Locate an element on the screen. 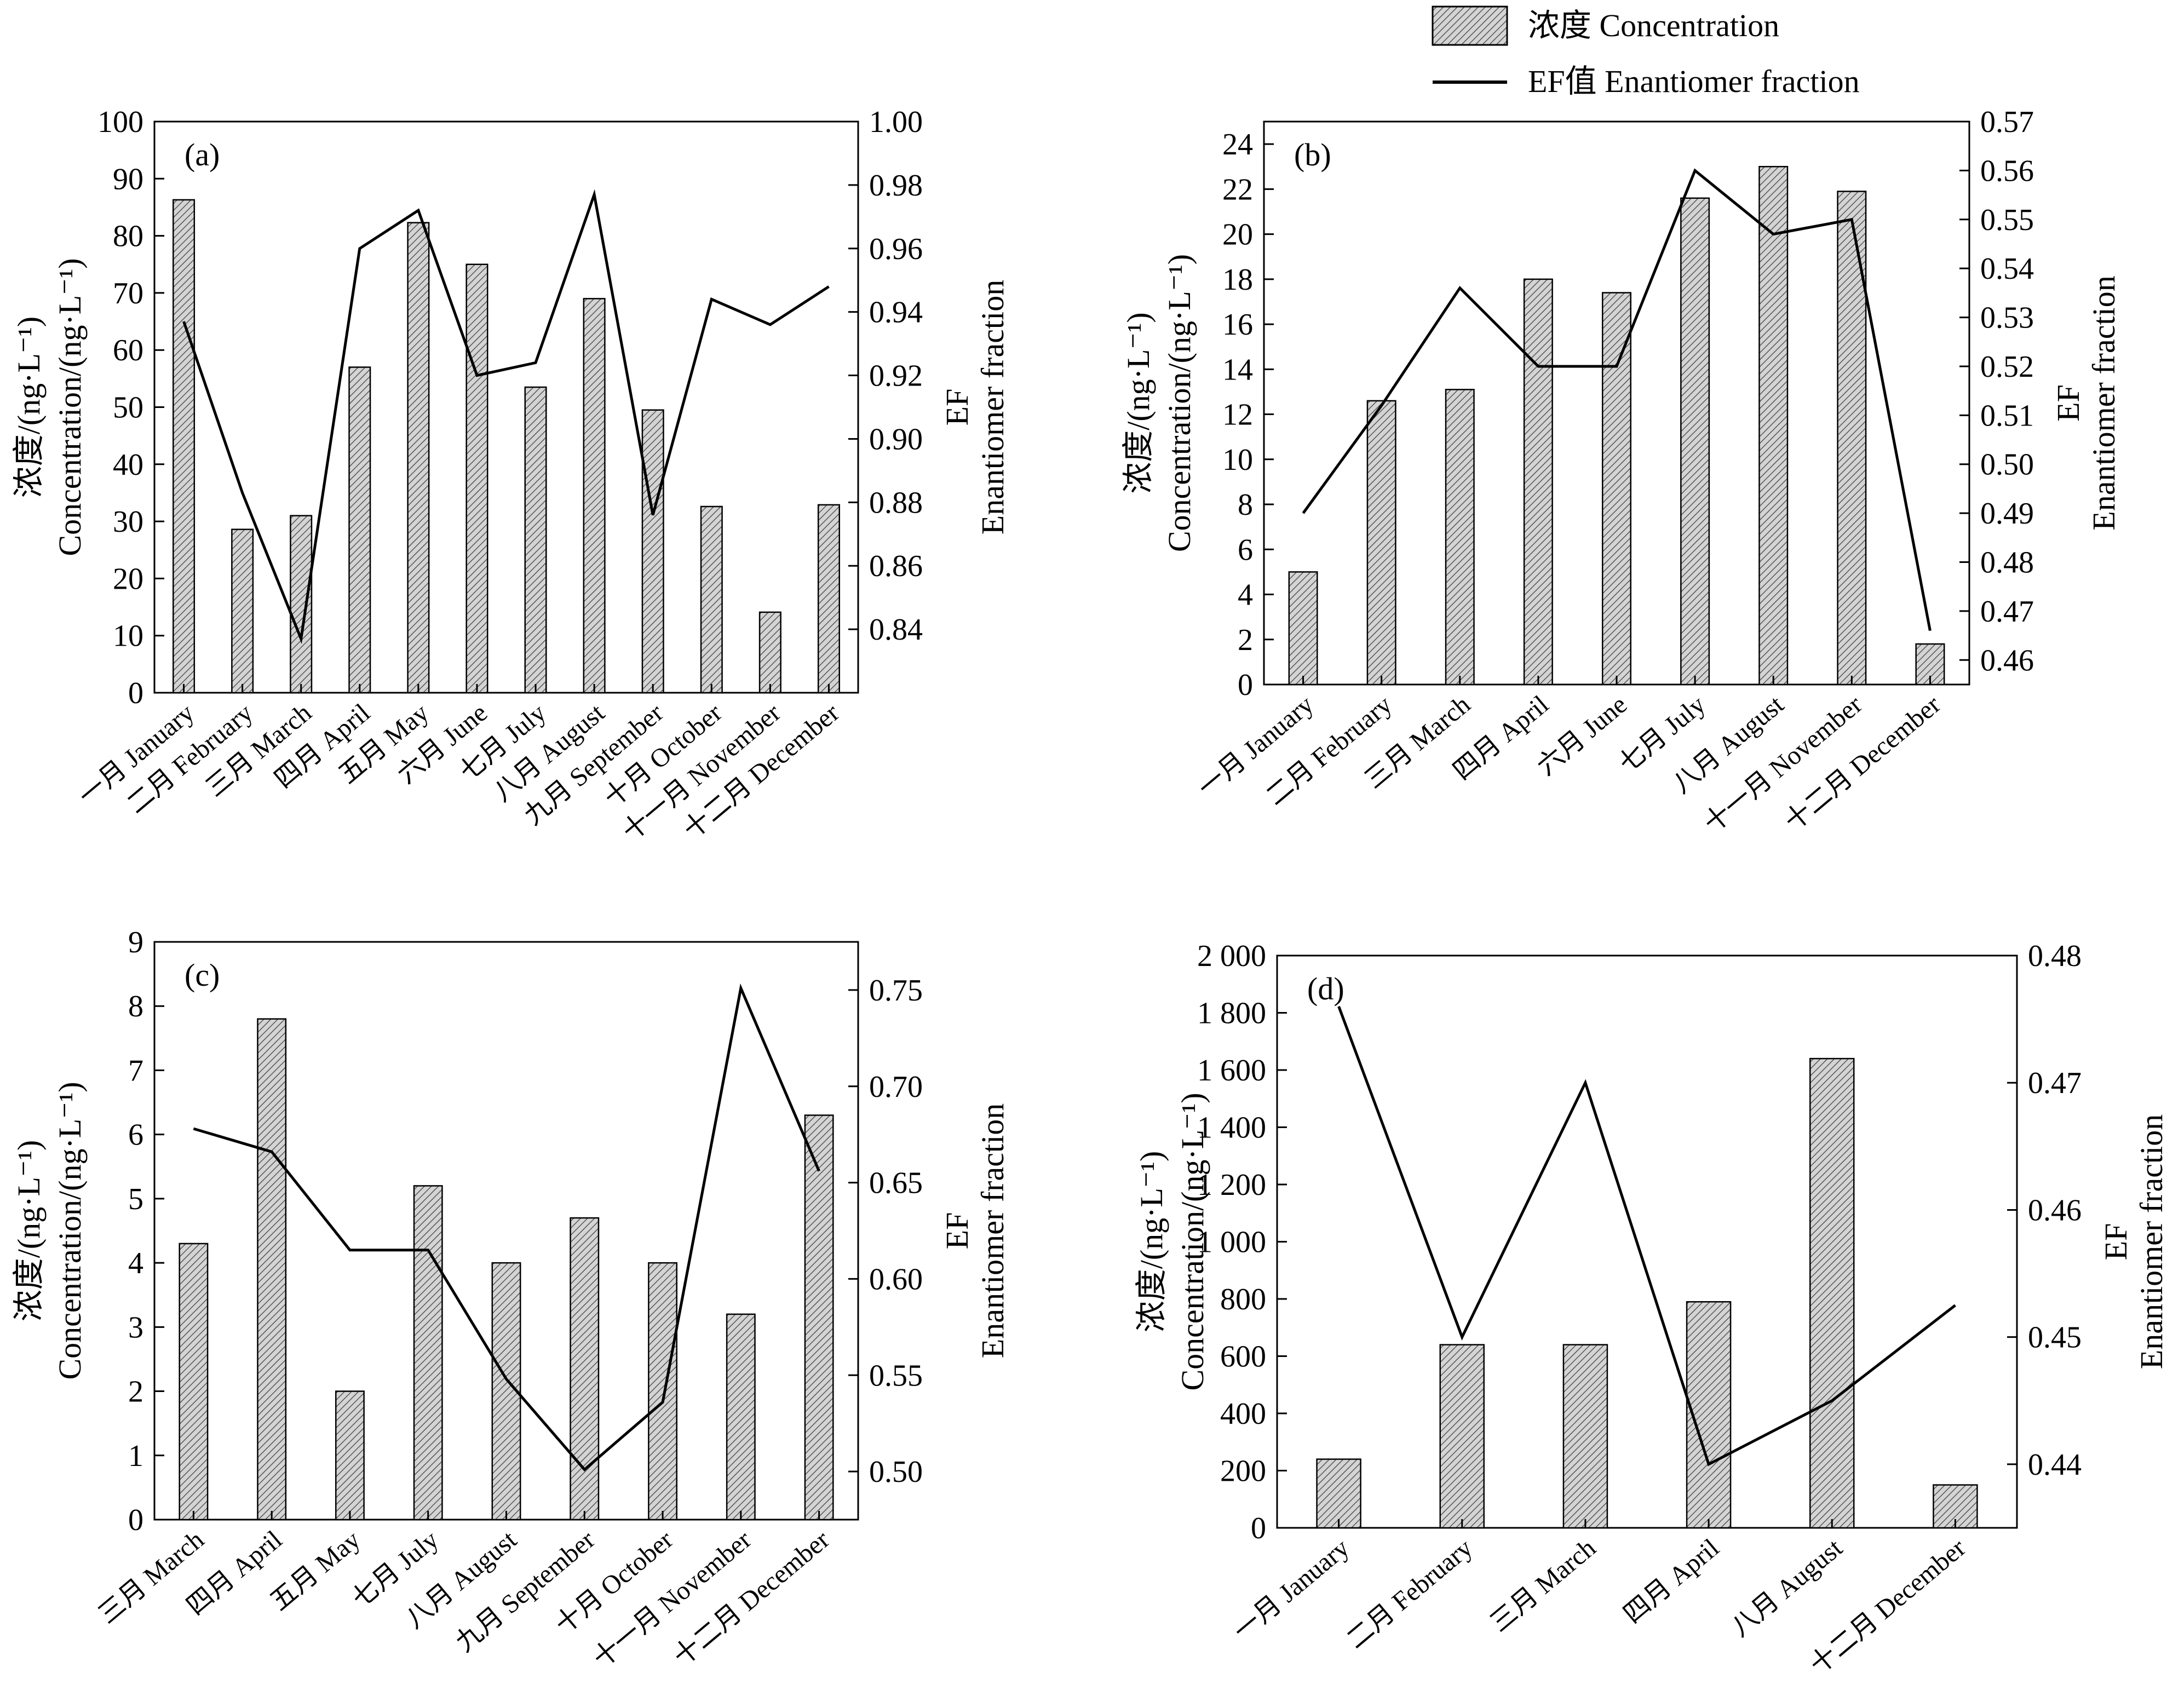  left-tick-label: 1 is located at coordinates (135, 1456).